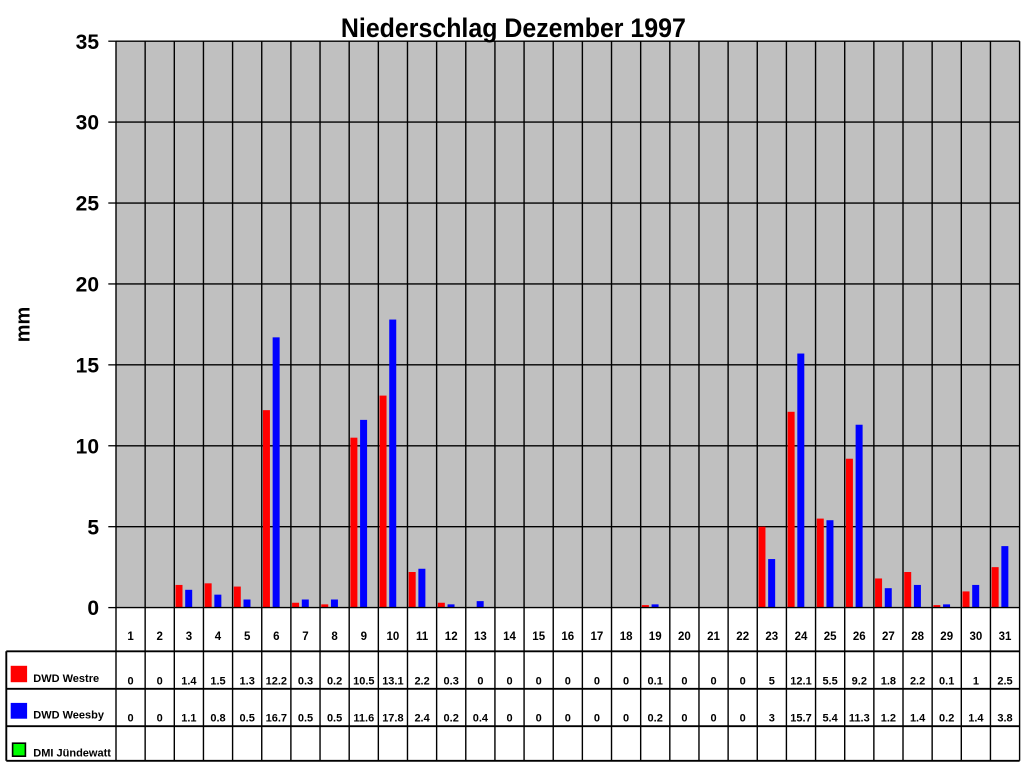 The image size is (1024, 768). What do you see at coordinates (88, 42) in the screenshot?
I see `svg-text: 35` at bounding box center [88, 42].